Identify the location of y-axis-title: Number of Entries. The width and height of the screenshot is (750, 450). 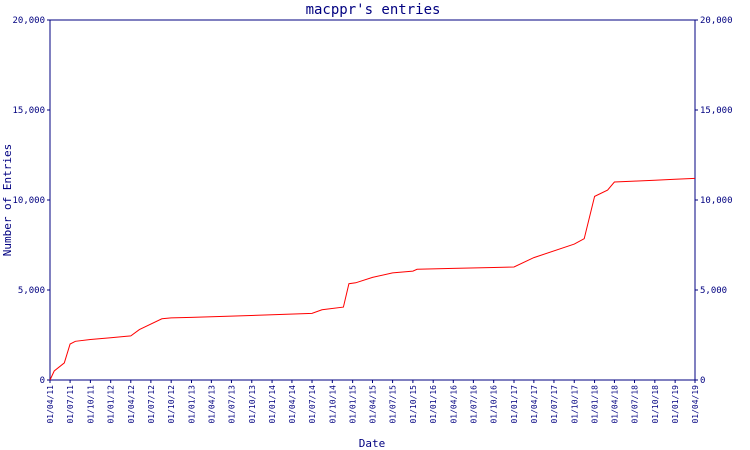
(7, 200).